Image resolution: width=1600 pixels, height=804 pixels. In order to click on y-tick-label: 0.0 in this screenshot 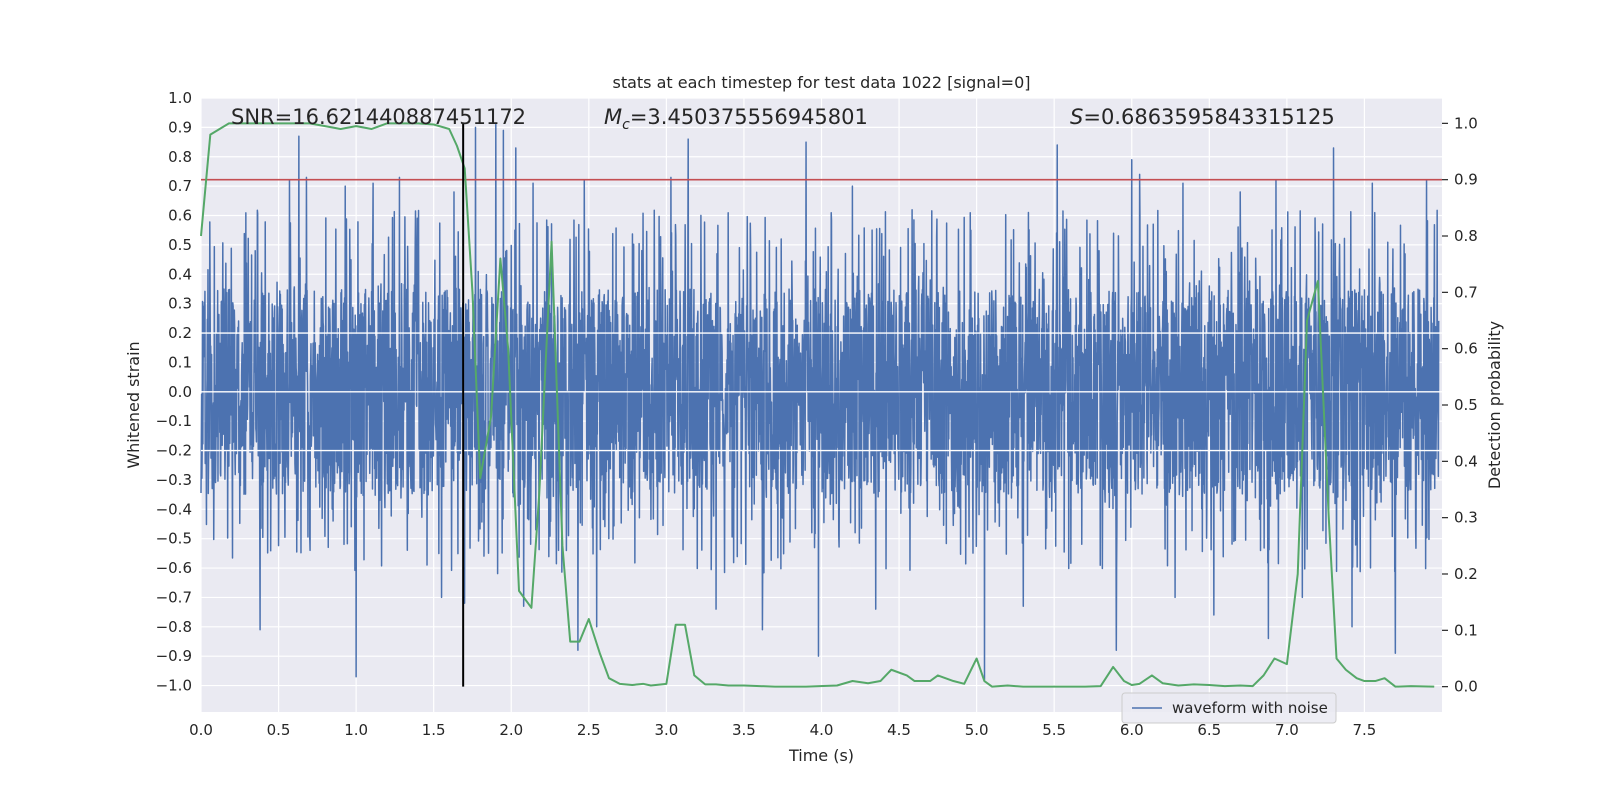, I will do `click(180, 392)`.